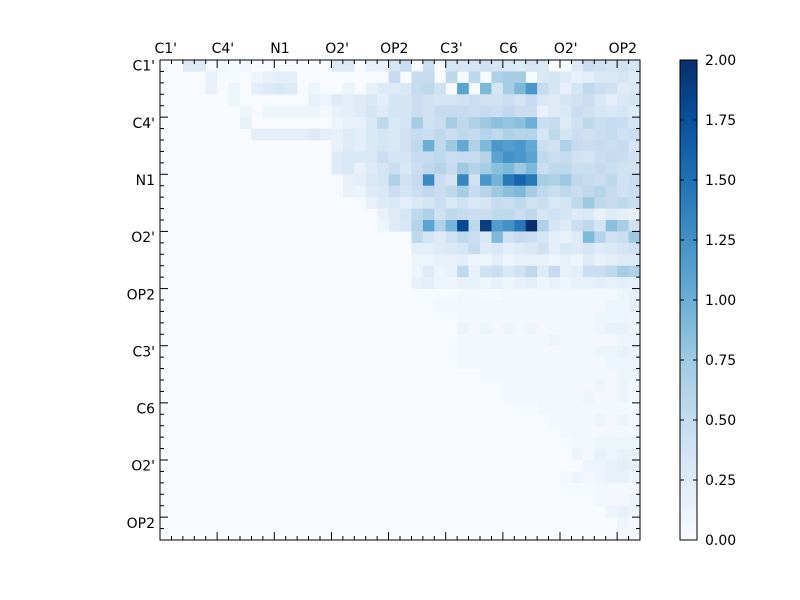  What do you see at coordinates (720, 421) in the screenshot?
I see `colorbar-tick-label: 0.50` at bounding box center [720, 421].